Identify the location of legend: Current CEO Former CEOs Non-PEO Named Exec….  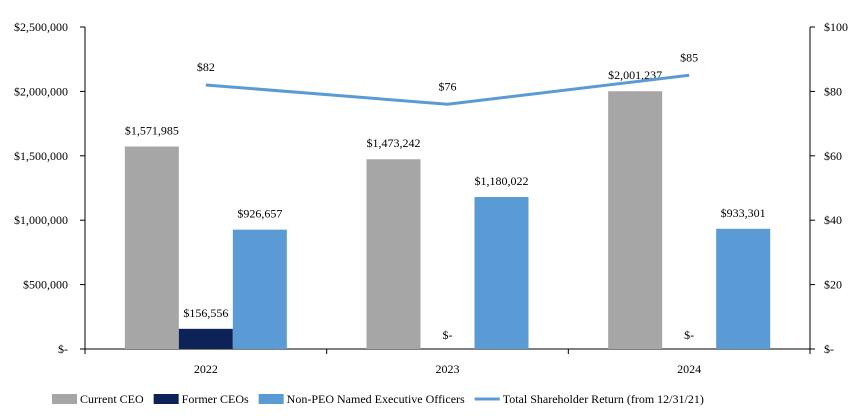
(378, 399).